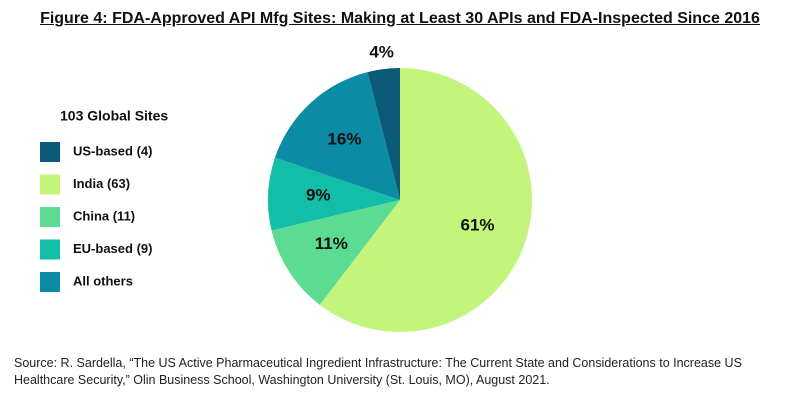 This screenshot has height=400, width=800. What do you see at coordinates (318, 195) in the screenshot?
I see `slice-label: 9%` at bounding box center [318, 195].